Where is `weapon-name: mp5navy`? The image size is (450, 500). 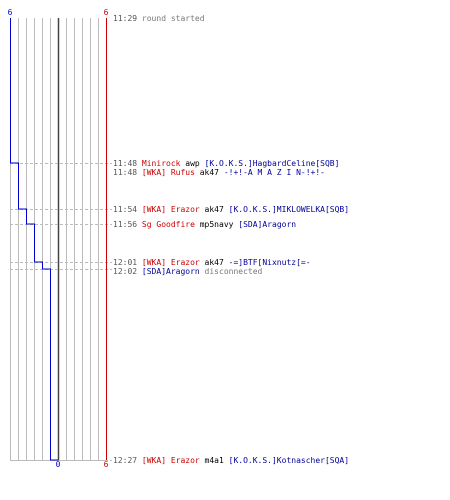 weapon-name: mp5navy is located at coordinates (216, 224).